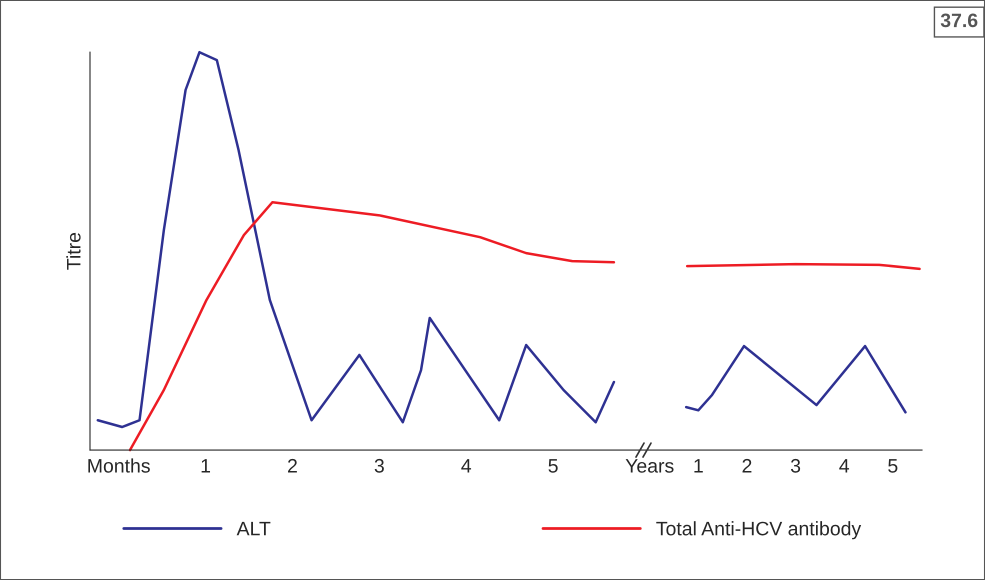 Image resolution: width=985 pixels, height=580 pixels. Describe the element at coordinates (759, 530) in the screenshot. I see `legend-label: Total Anti-HCV antibody` at that location.